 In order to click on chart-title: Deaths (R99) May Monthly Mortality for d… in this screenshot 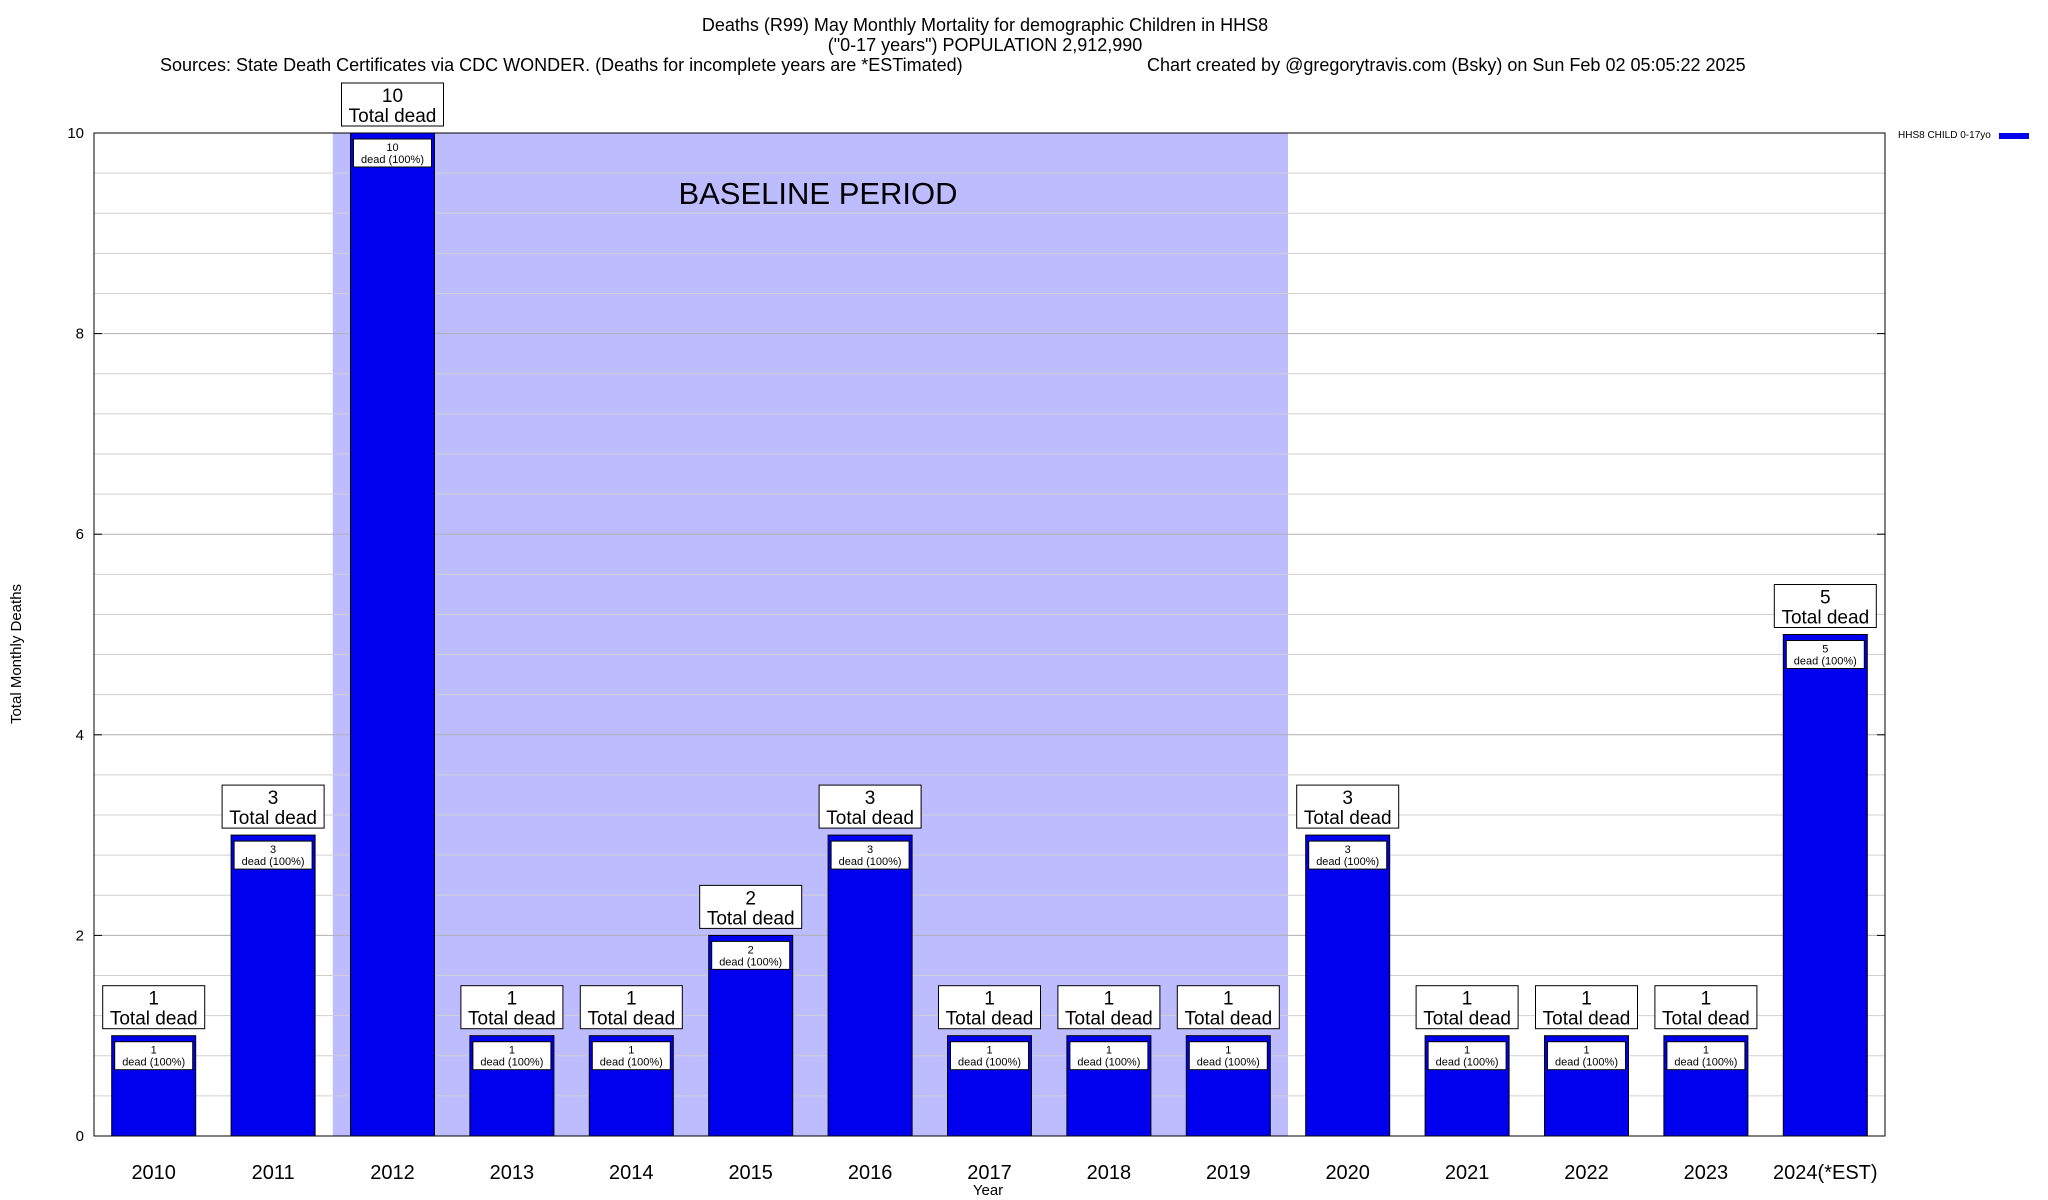, I will do `click(985, 25)`.